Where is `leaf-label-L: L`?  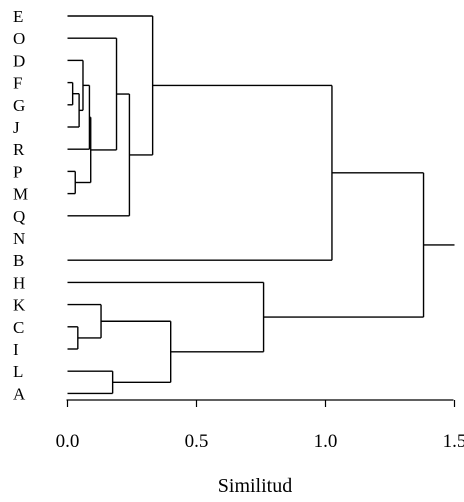
leaf-label-L: L is located at coordinates (18, 371).